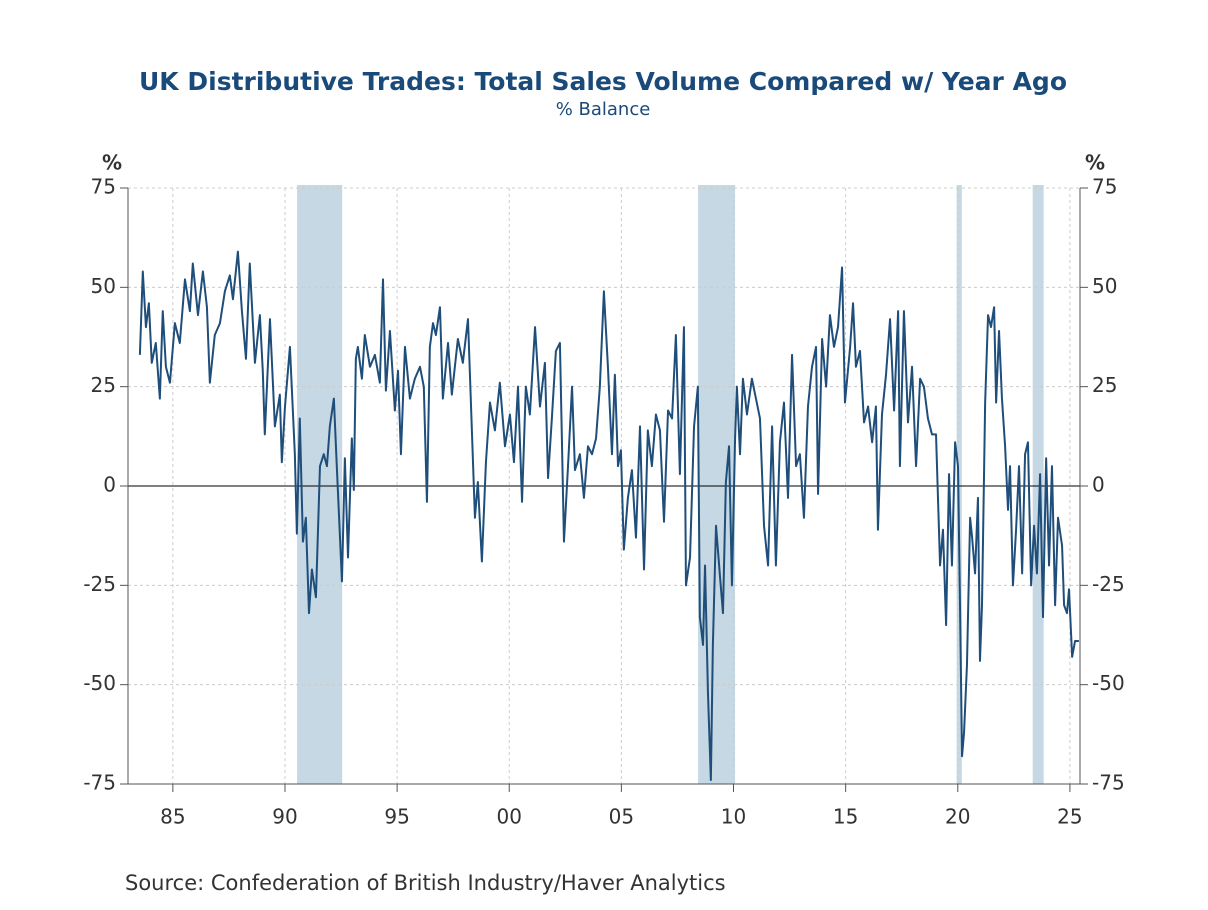 The width and height of the screenshot is (1208, 910). Describe the element at coordinates (1104, 187) in the screenshot. I see `y2-tick-label: 75` at that location.